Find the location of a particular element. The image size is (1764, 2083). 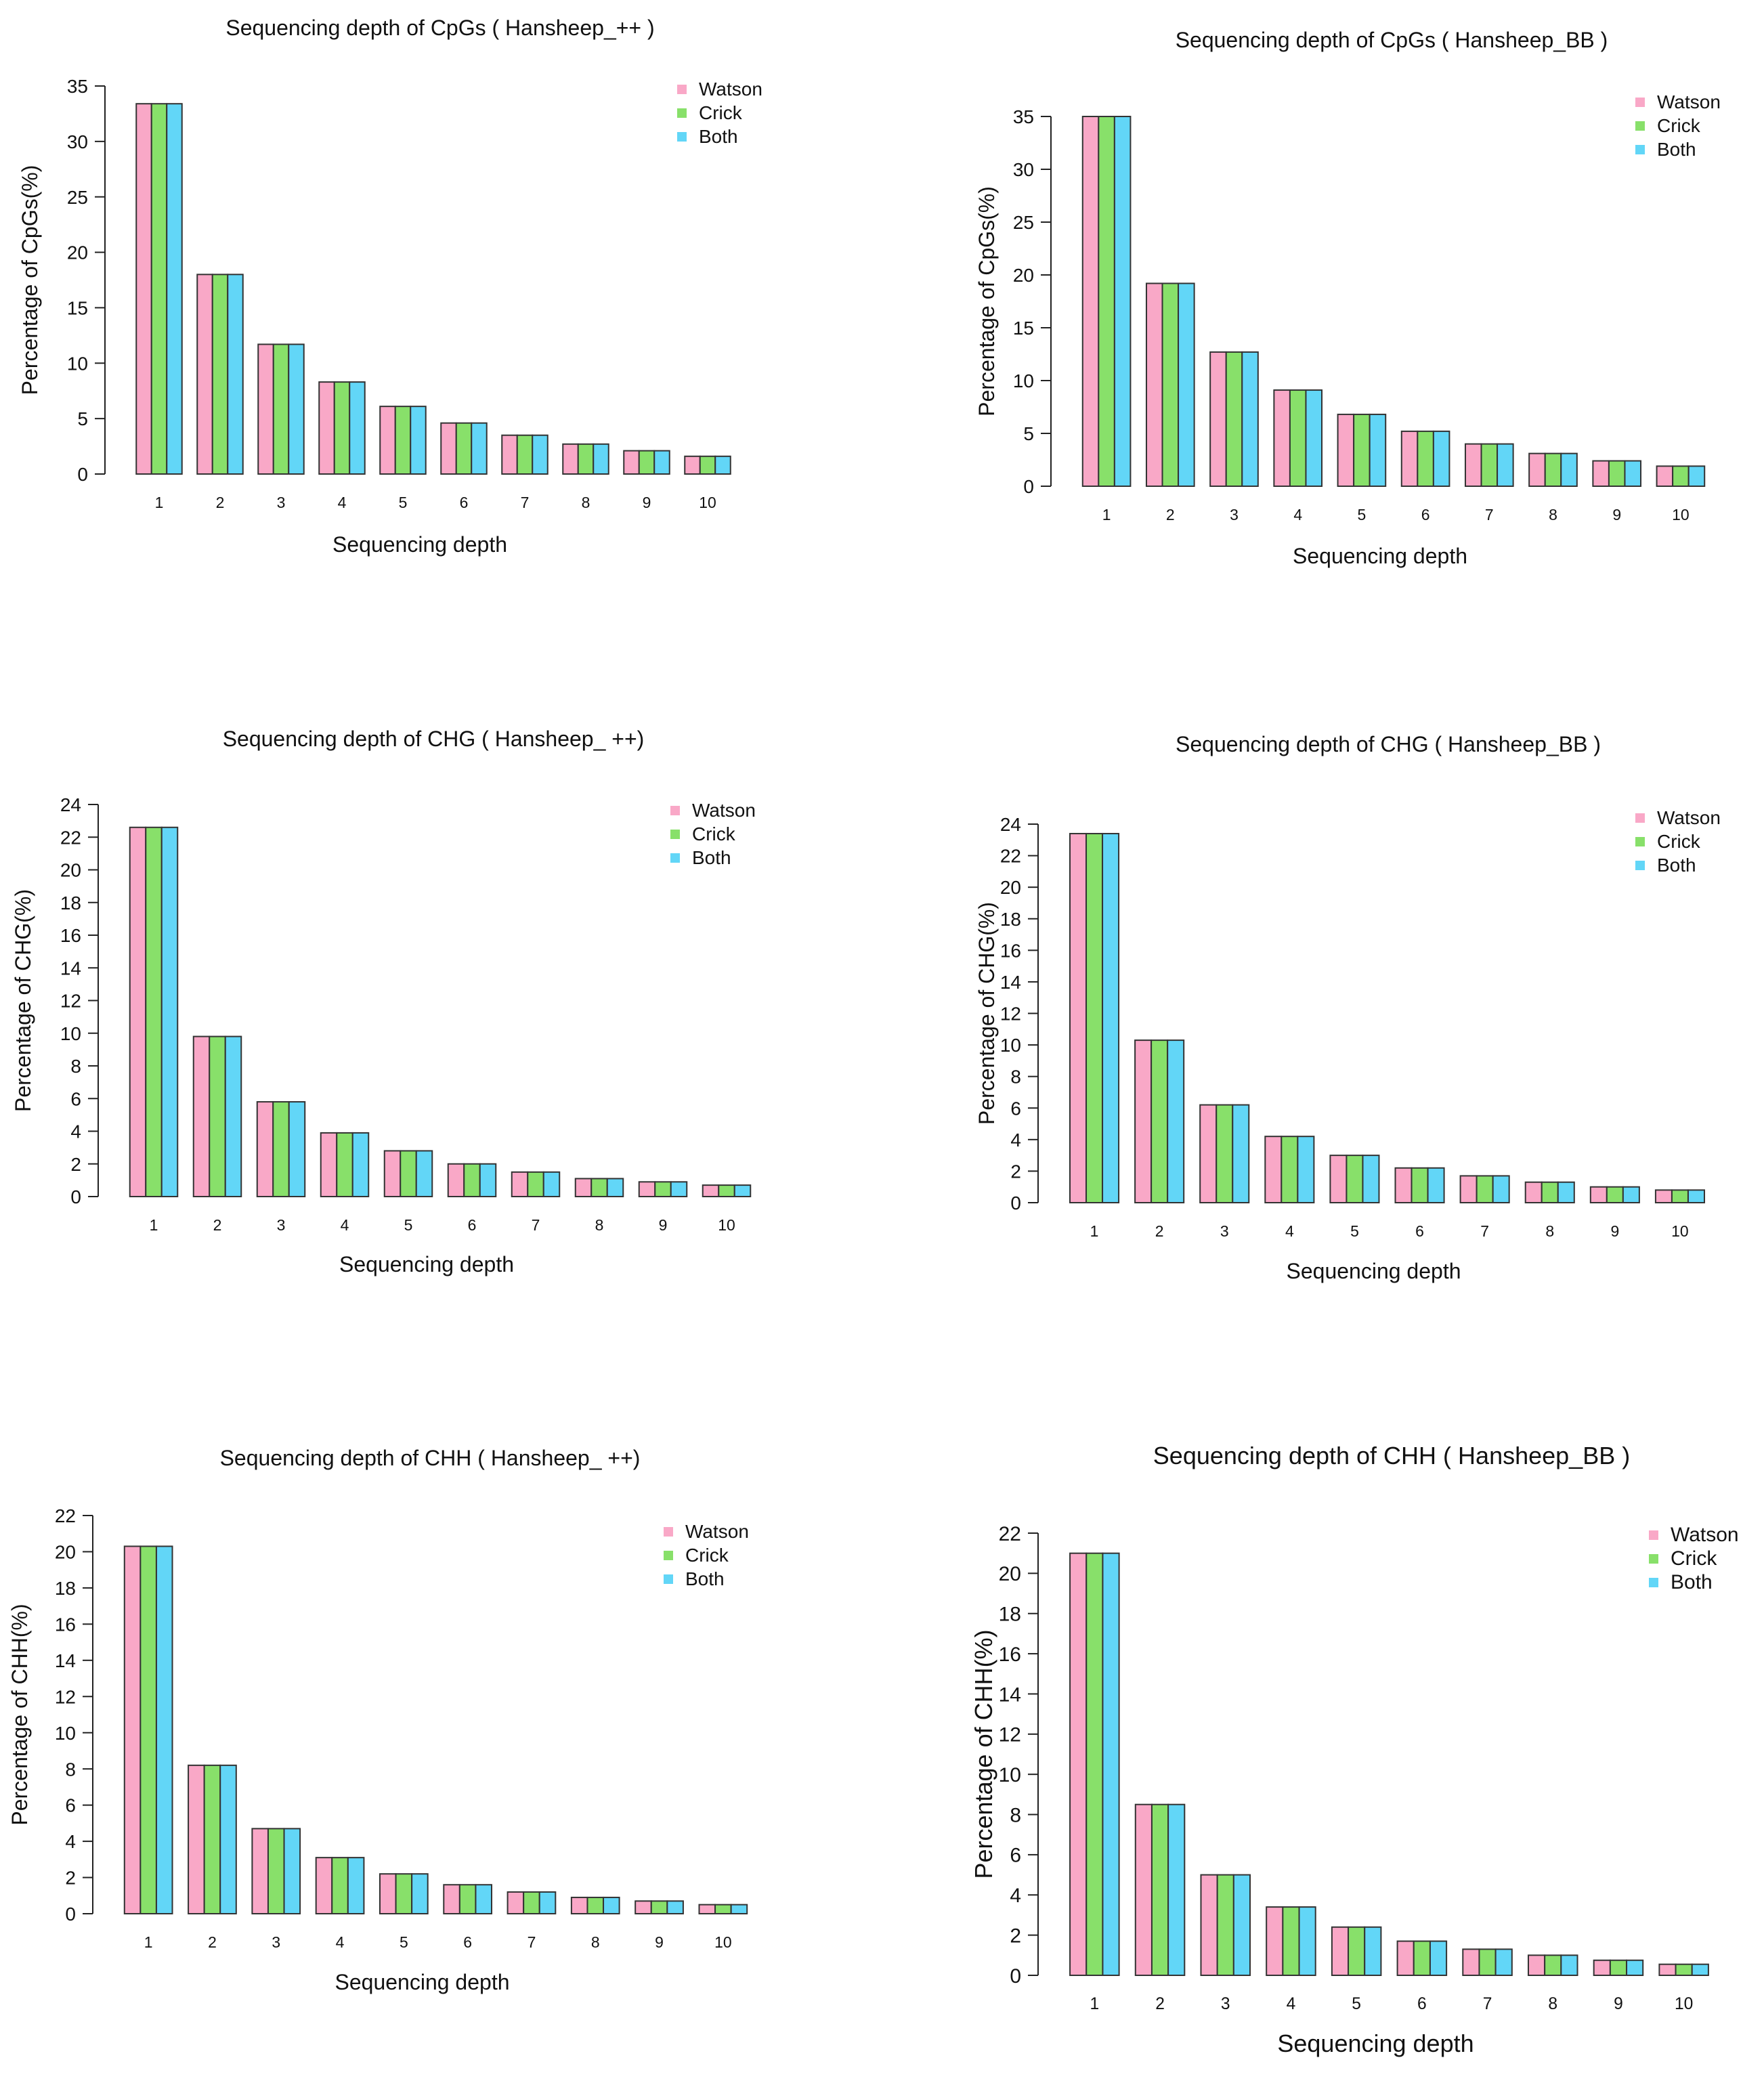

y-tick-label: 10 is located at coordinates (1010, 1045).